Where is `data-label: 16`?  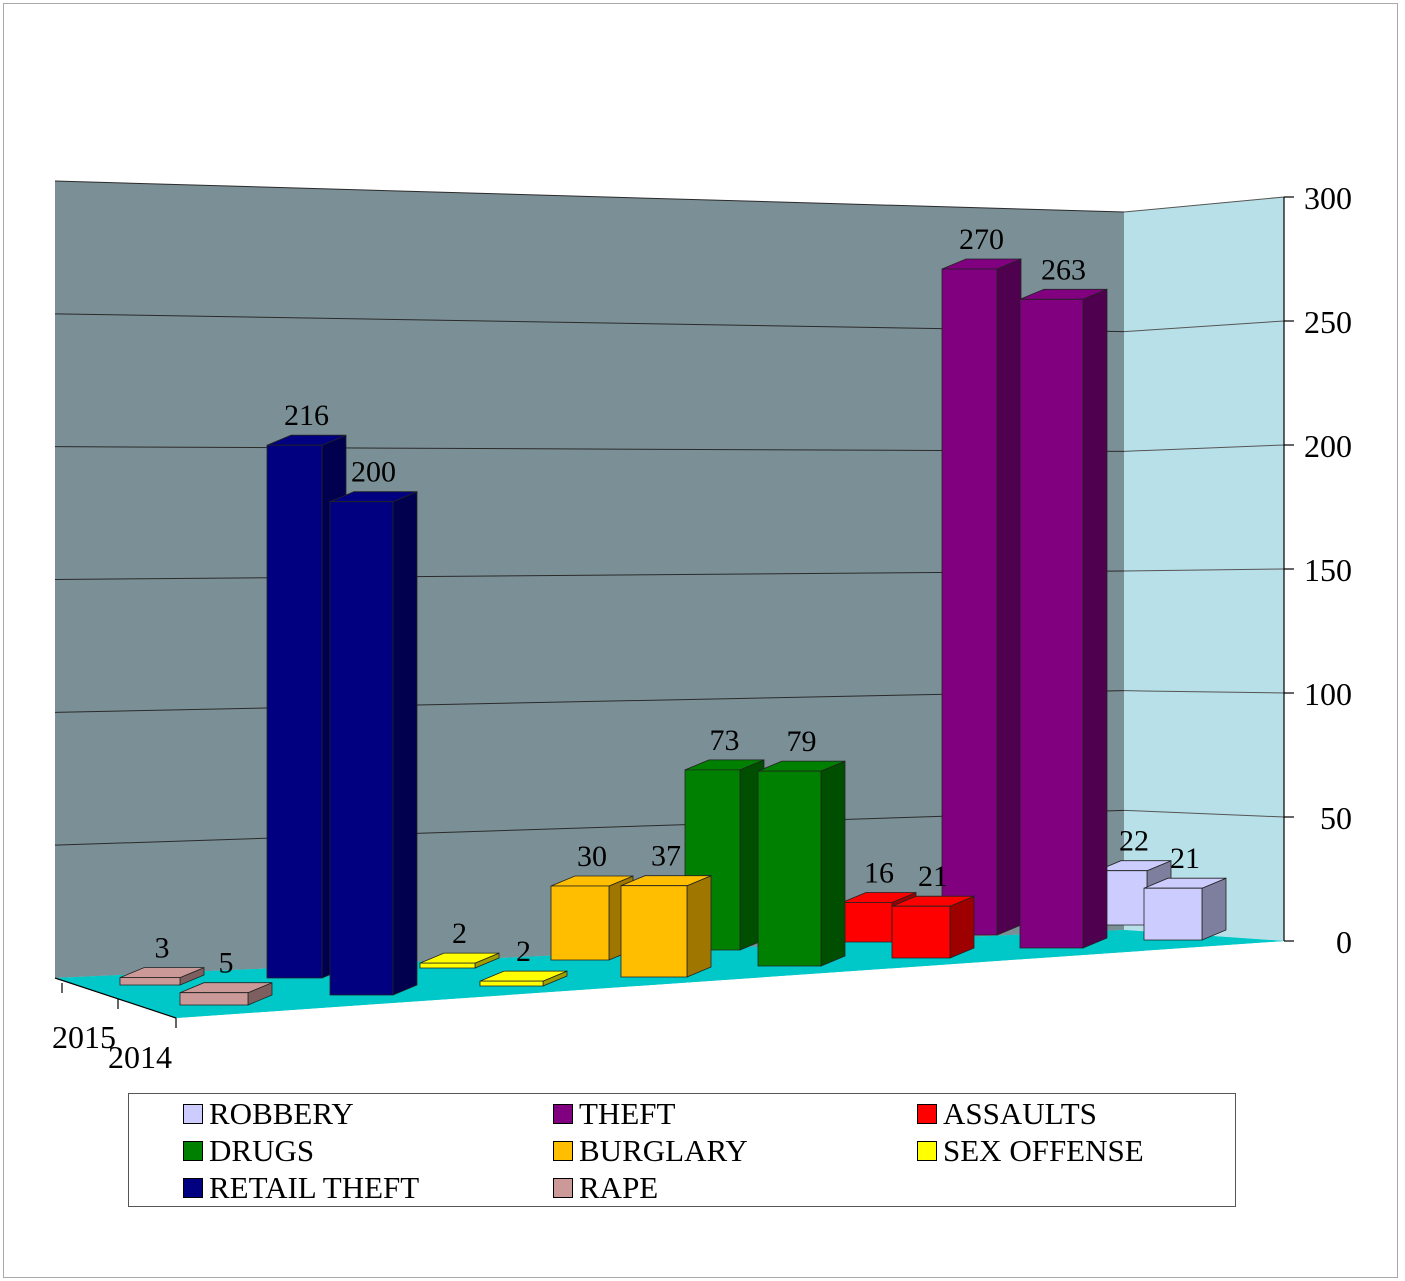
data-label: 16 is located at coordinates (879, 873).